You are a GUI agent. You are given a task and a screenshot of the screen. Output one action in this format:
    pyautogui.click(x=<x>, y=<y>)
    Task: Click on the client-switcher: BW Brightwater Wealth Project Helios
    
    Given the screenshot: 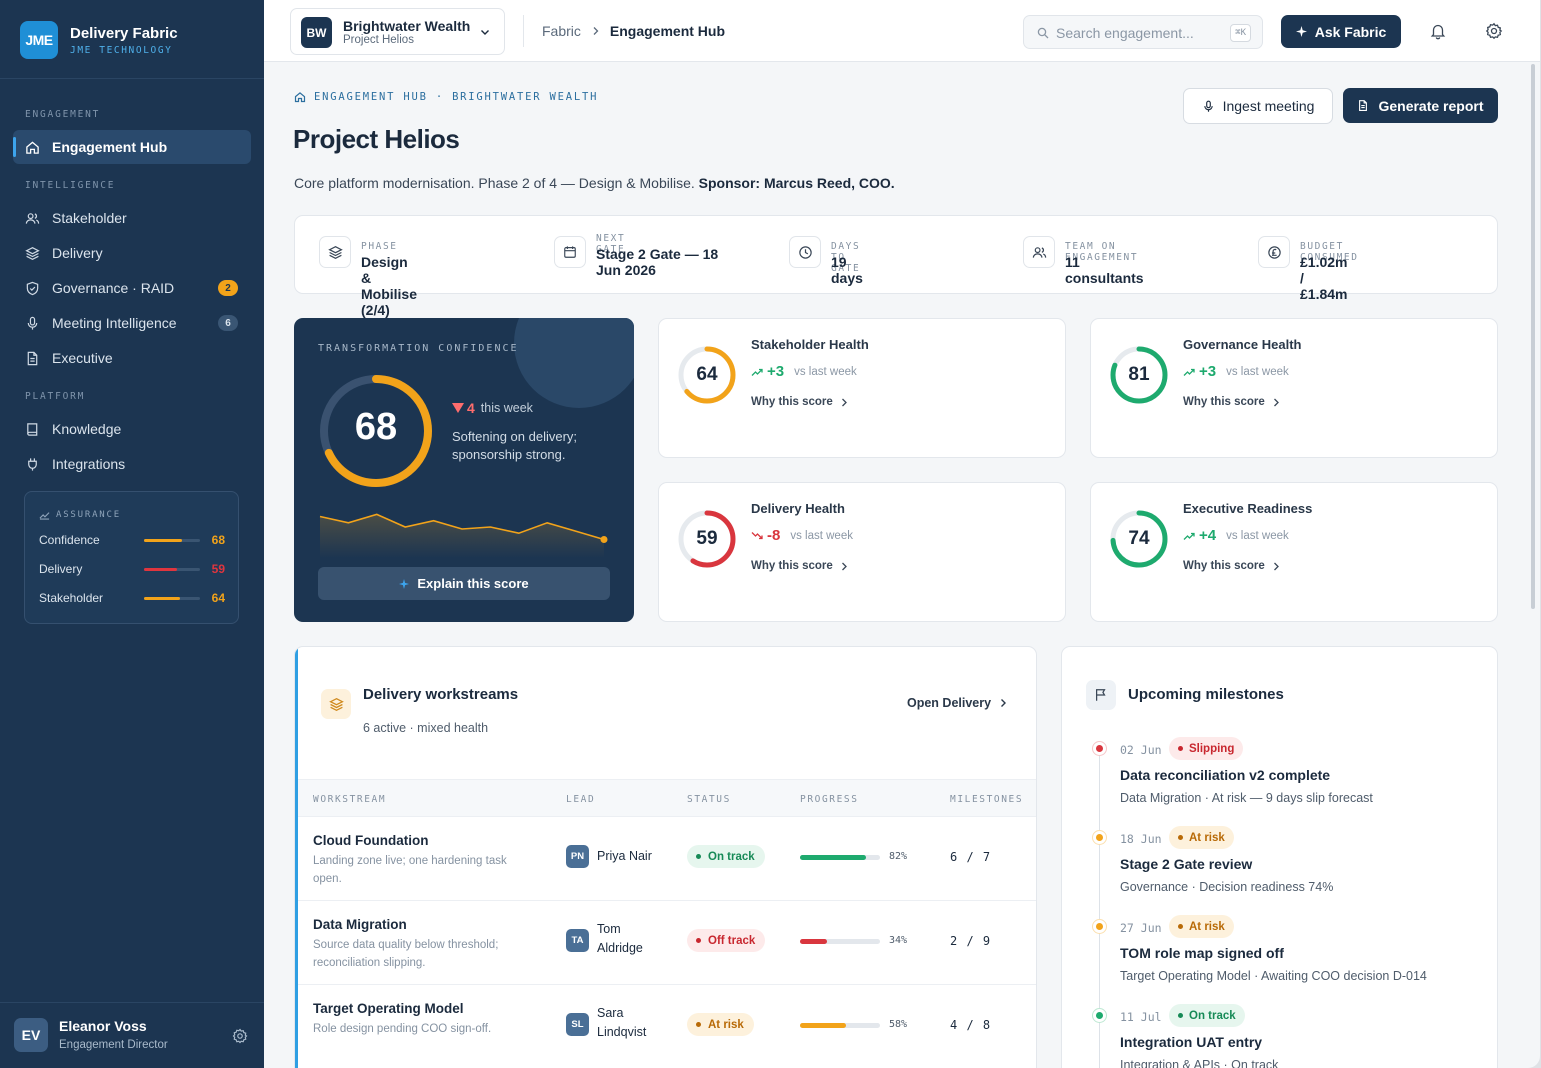 What is the action you would take?
    pyautogui.click(x=397, y=31)
    